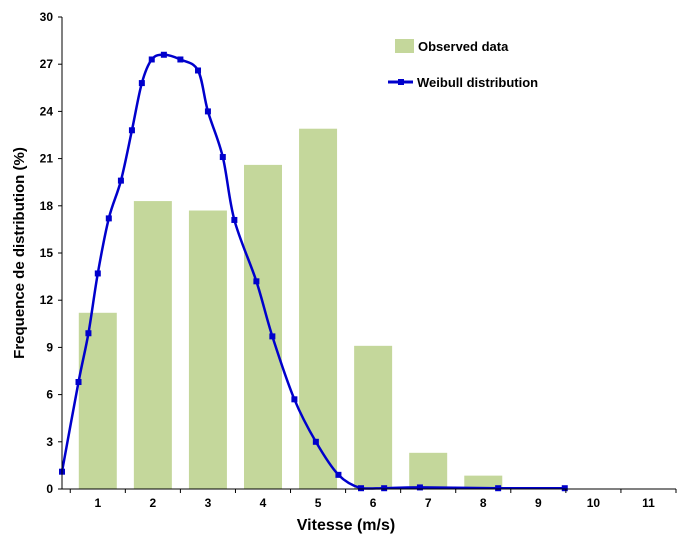 The width and height of the screenshot is (682, 535). Describe the element at coordinates (47, 111) in the screenshot. I see `y-tick-label: 24` at that location.